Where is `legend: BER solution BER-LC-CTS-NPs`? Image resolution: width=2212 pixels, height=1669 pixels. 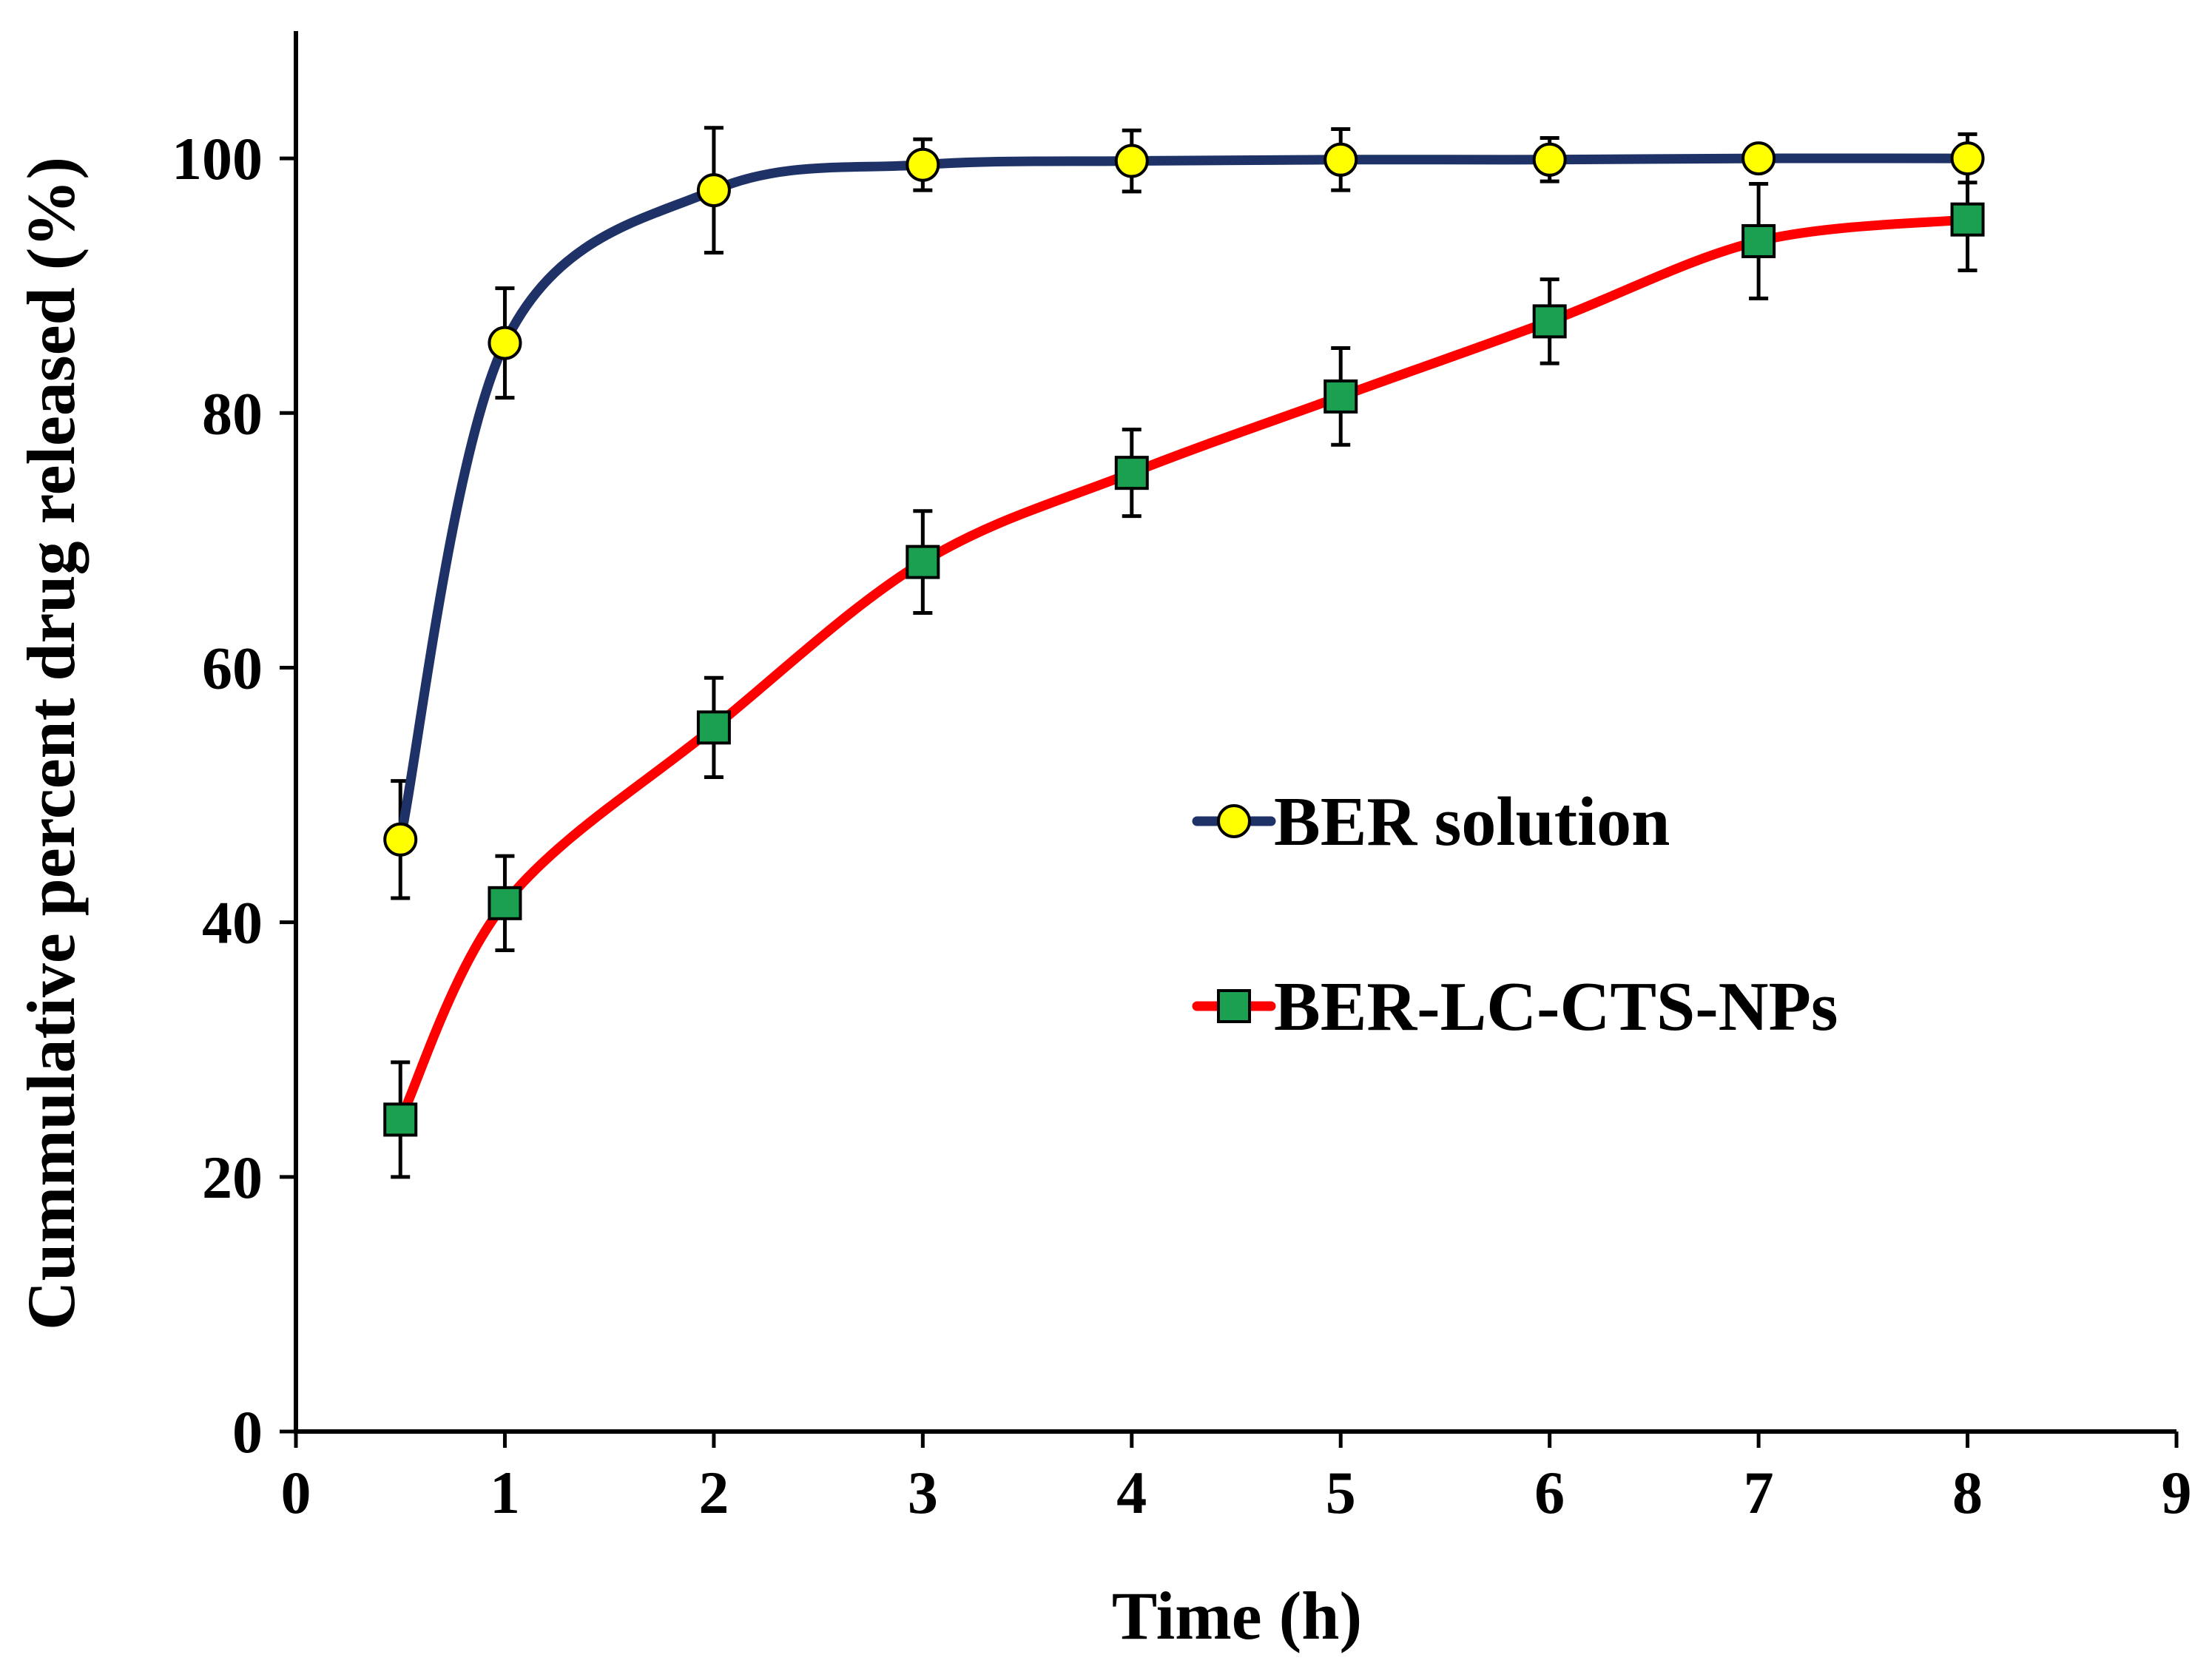
legend: BER solution BER-LC-CTS-NPs is located at coordinates (1515, 914).